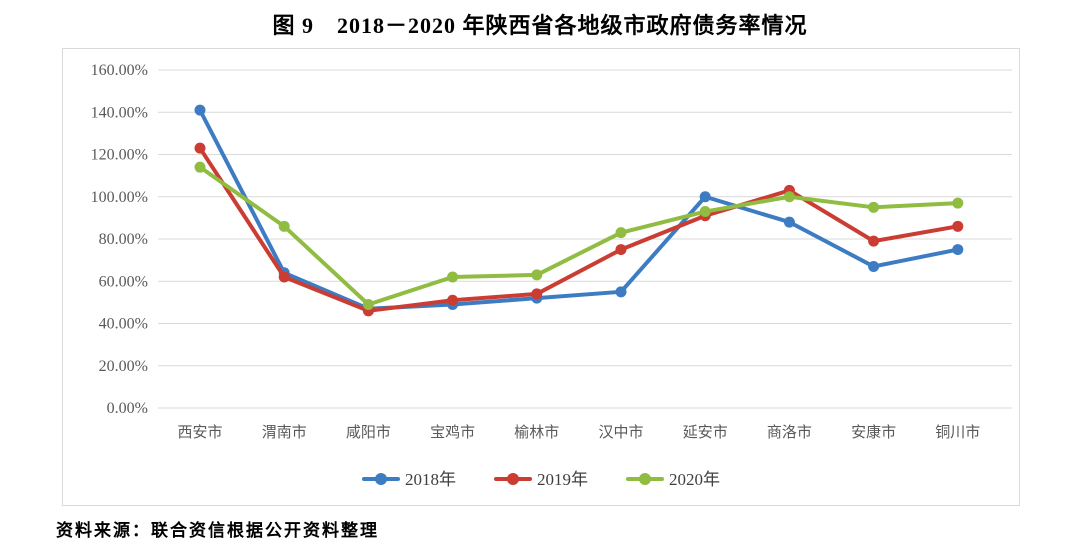 Image resolution: width=1080 pixels, height=547 pixels. I want to click on legend-label: 2018年, so click(430, 479).